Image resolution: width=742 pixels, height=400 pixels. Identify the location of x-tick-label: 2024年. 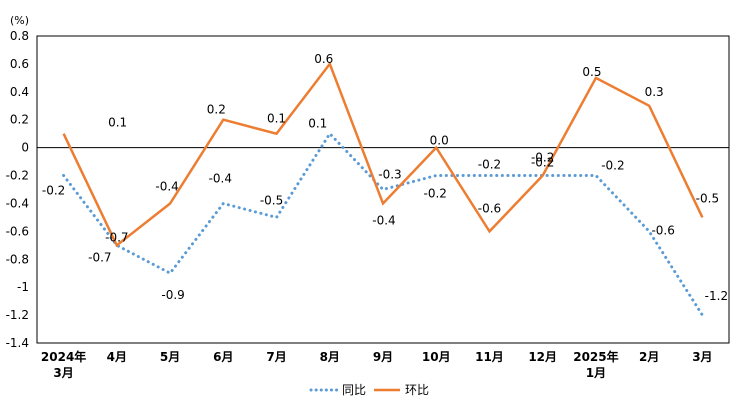
(63, 356).